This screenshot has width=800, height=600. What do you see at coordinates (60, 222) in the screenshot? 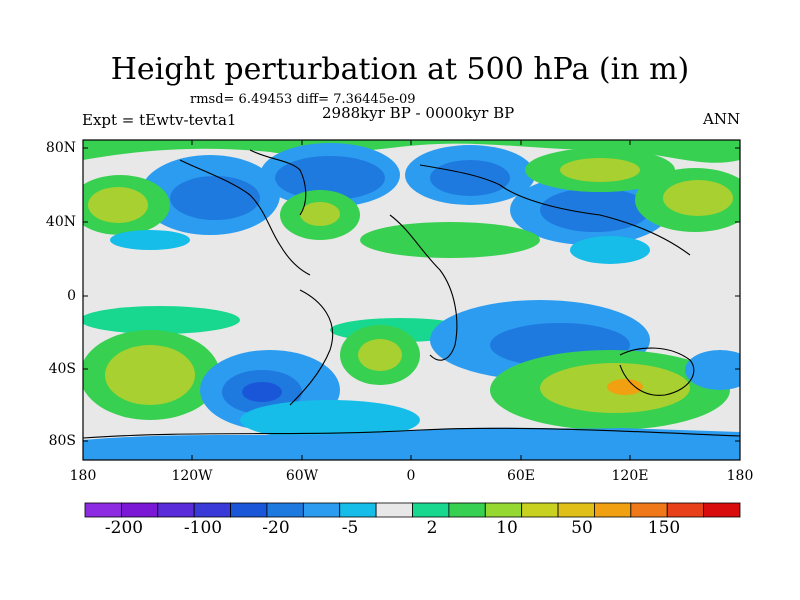
I see `y-label-40n: 40N` at bounding box center [60, 222].